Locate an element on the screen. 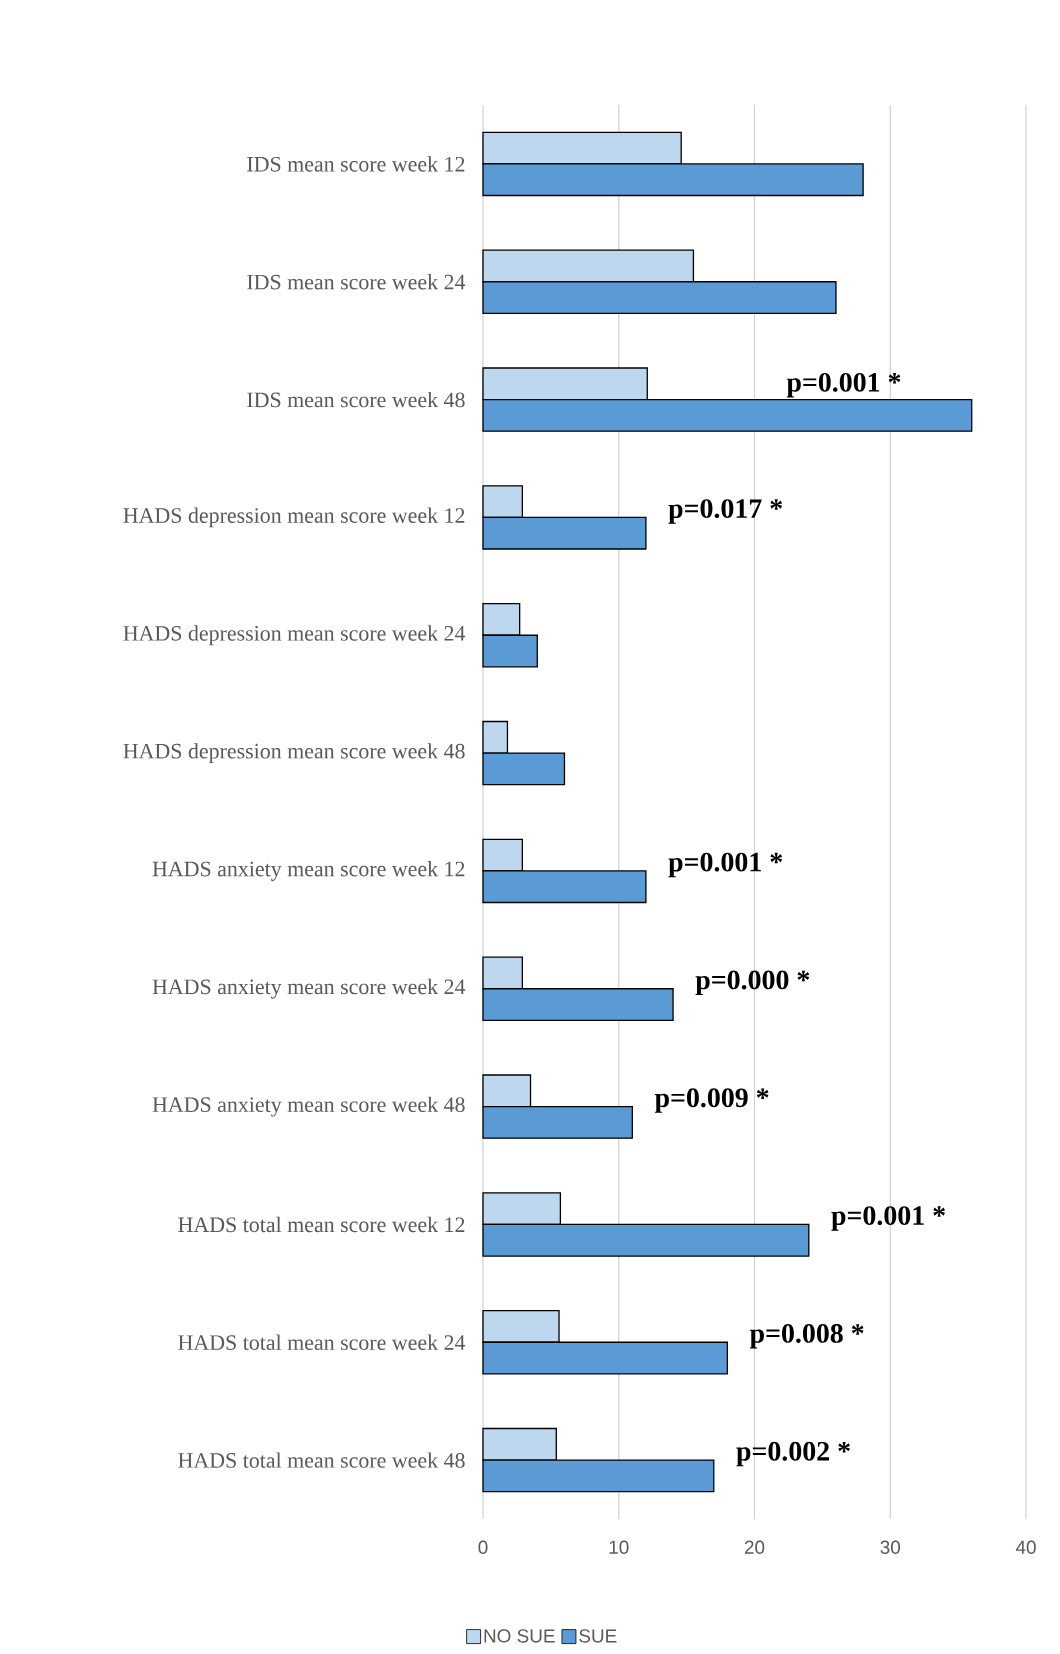  y-tick-label: HADS total mean score week 48 is located at coordinates (321, 1460).